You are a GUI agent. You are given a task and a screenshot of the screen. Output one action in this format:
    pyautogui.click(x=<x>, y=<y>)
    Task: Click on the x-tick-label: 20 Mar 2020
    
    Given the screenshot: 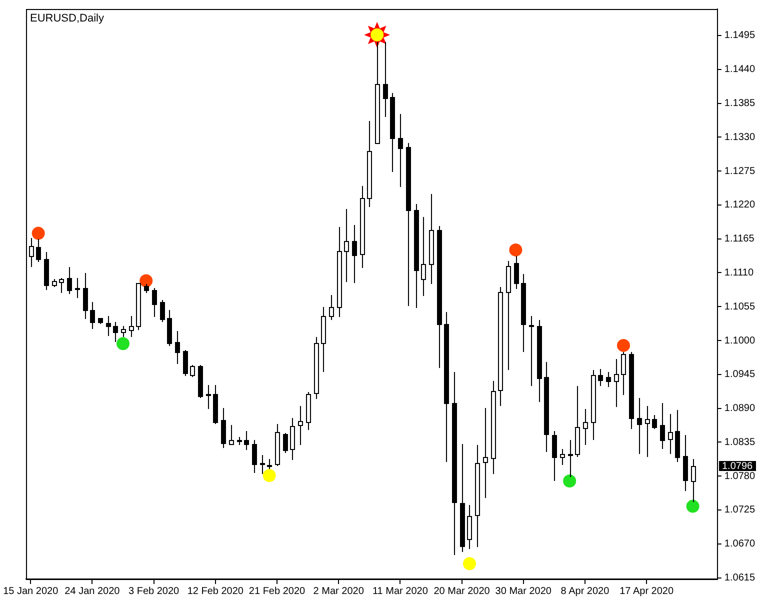 What is the action you would take?
    pyautogui.click(x=462, y=591)
    